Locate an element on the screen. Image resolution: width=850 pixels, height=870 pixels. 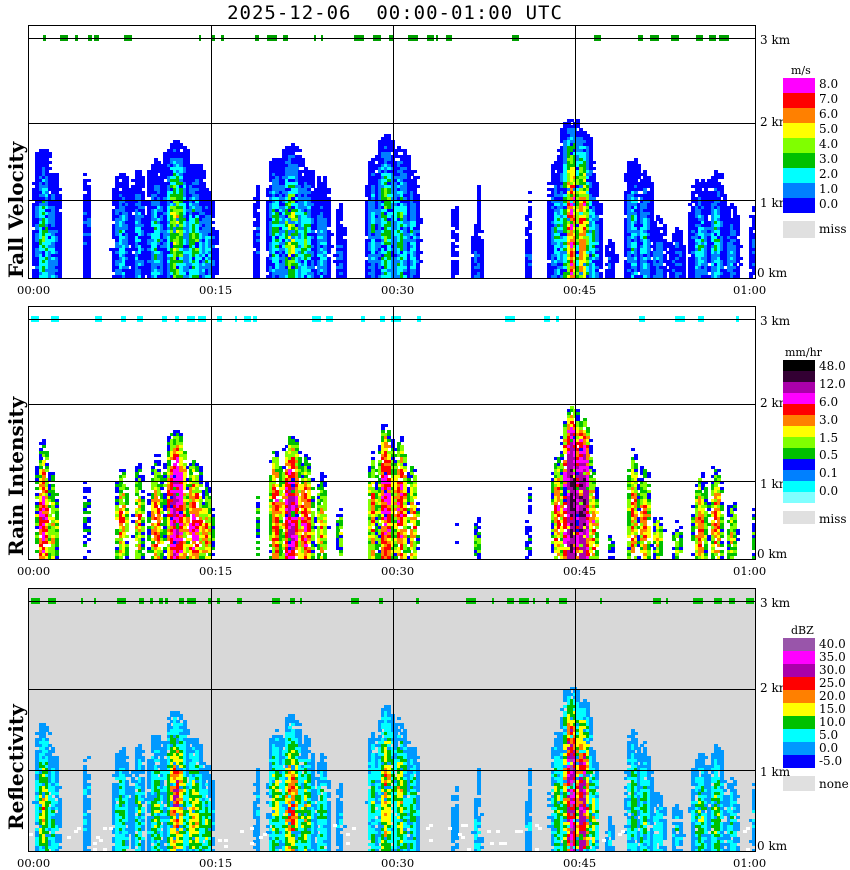
ytick-3km-p2: 3 km is located at coordinates (775, 321).